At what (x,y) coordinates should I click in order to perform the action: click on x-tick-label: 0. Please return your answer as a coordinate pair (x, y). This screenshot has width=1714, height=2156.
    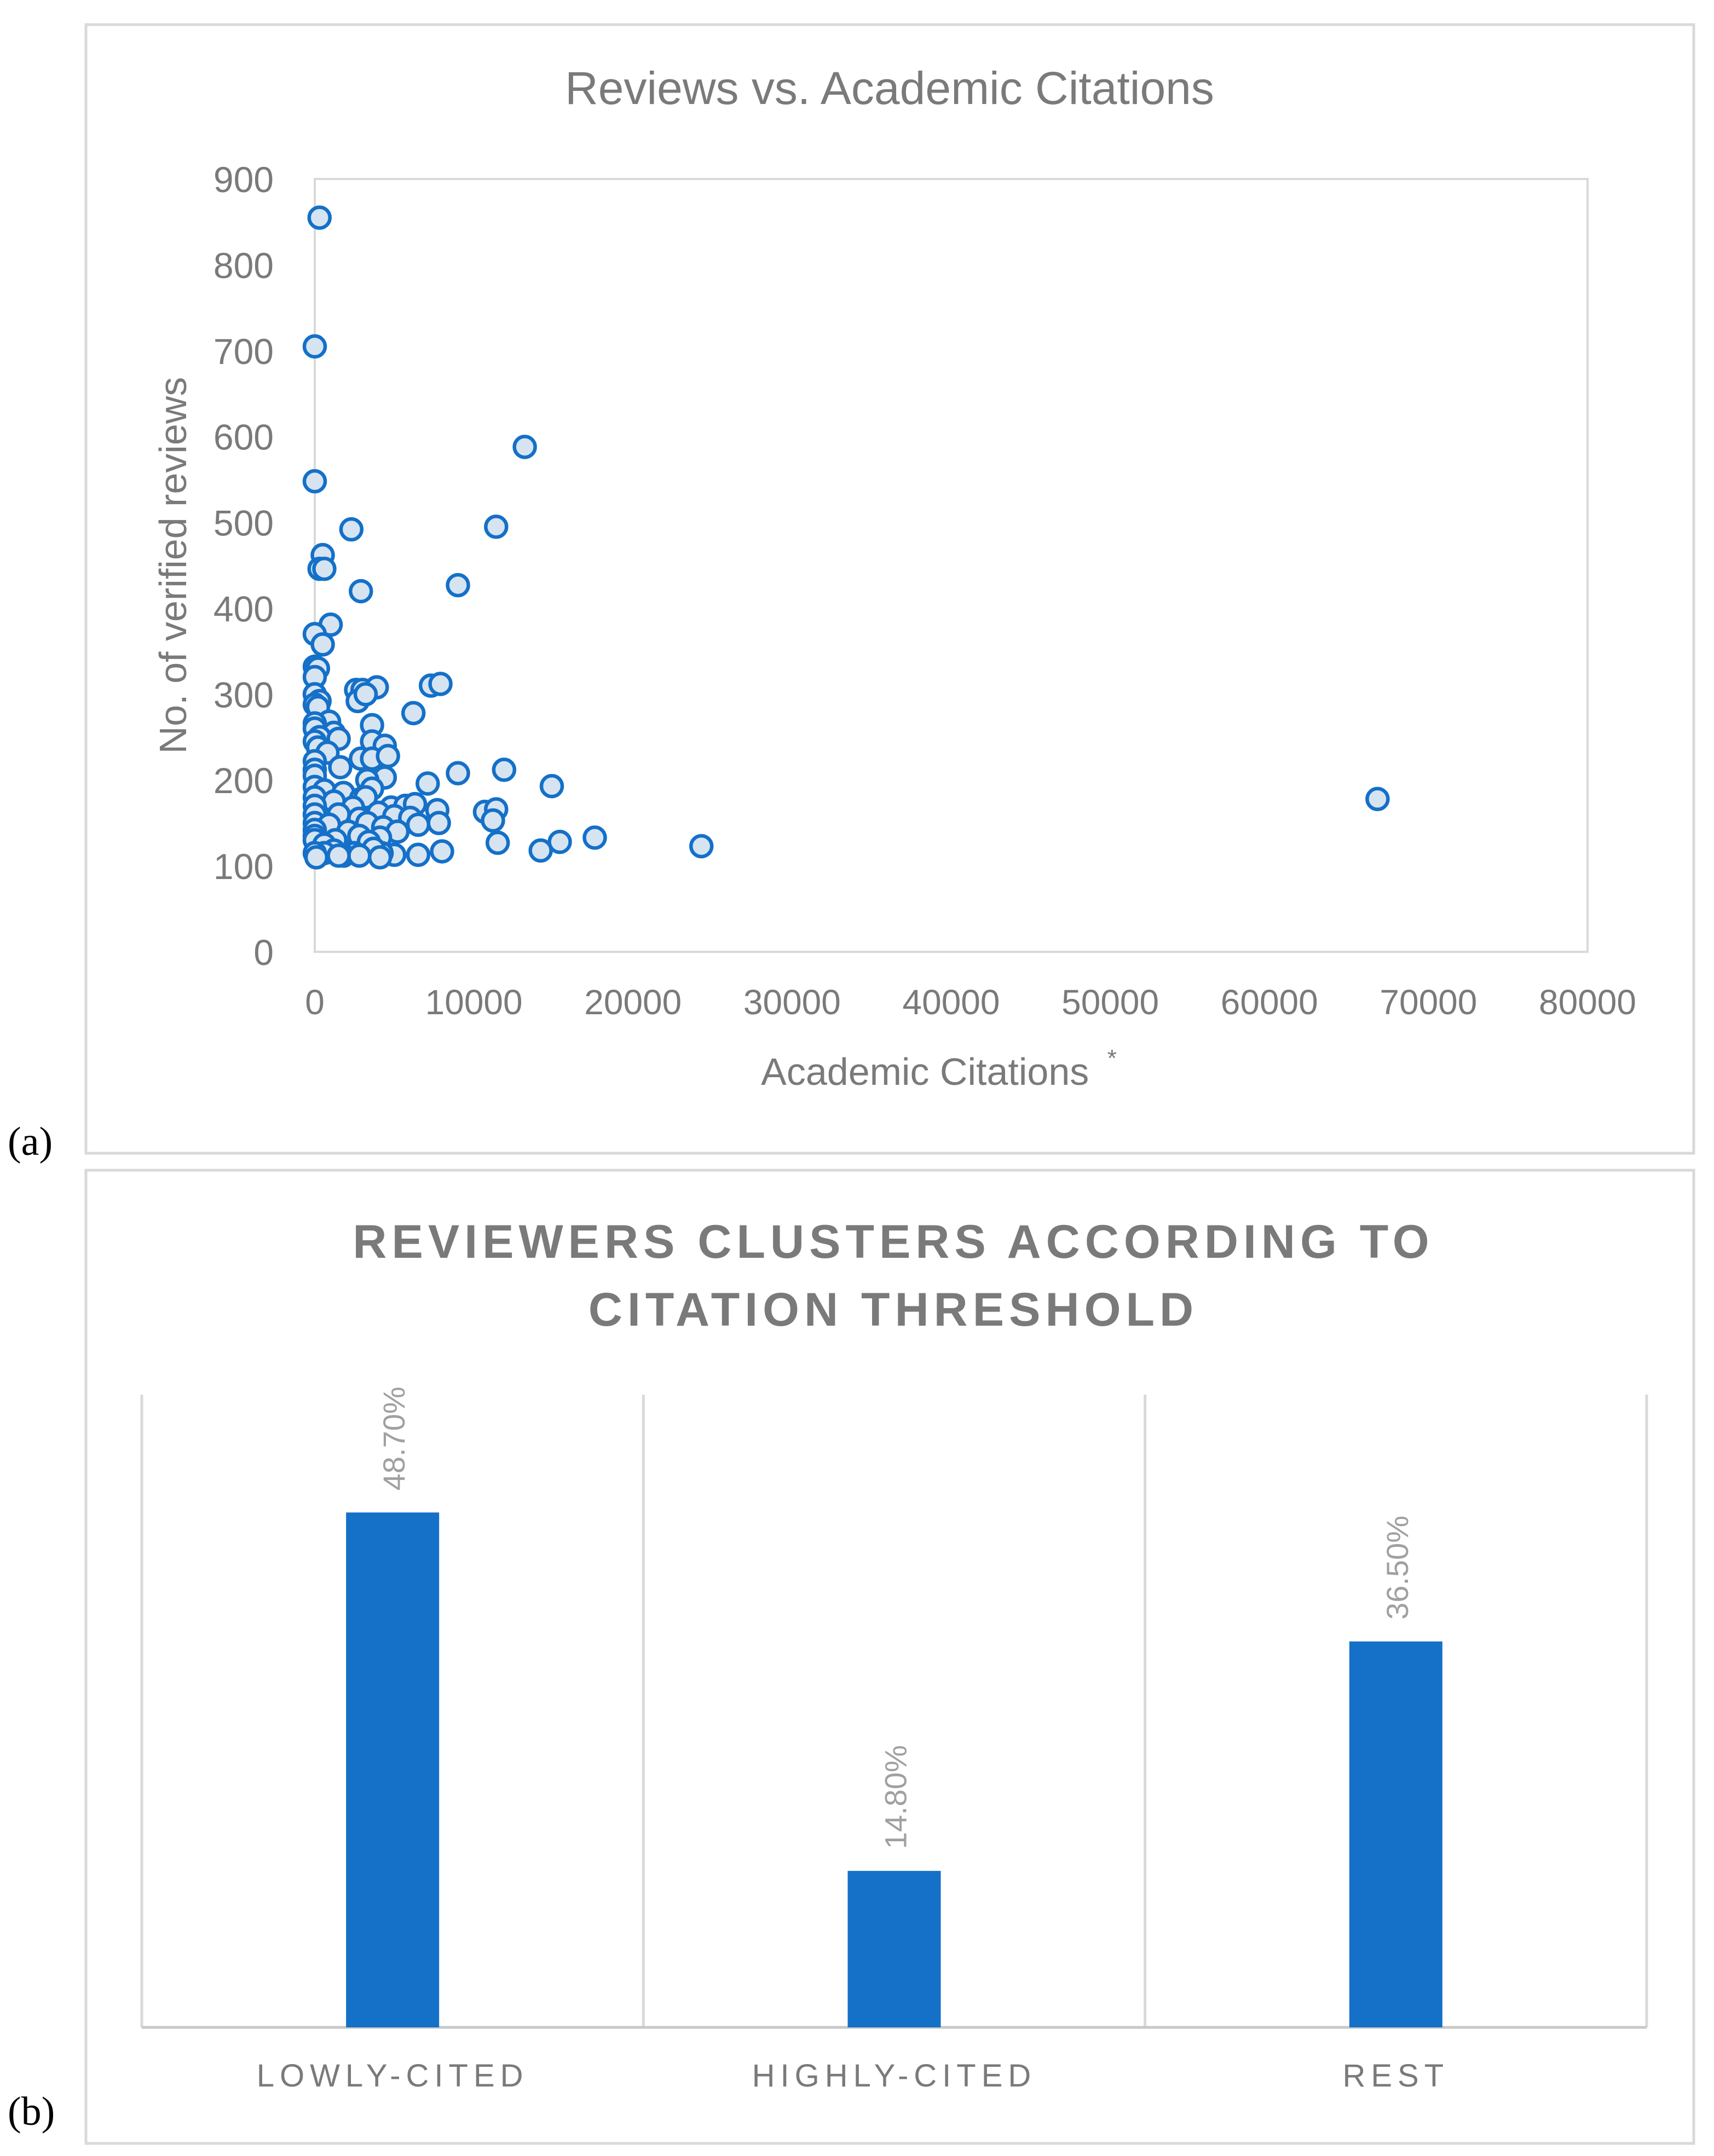
    Looking at the image, I should click on (315, 1002).